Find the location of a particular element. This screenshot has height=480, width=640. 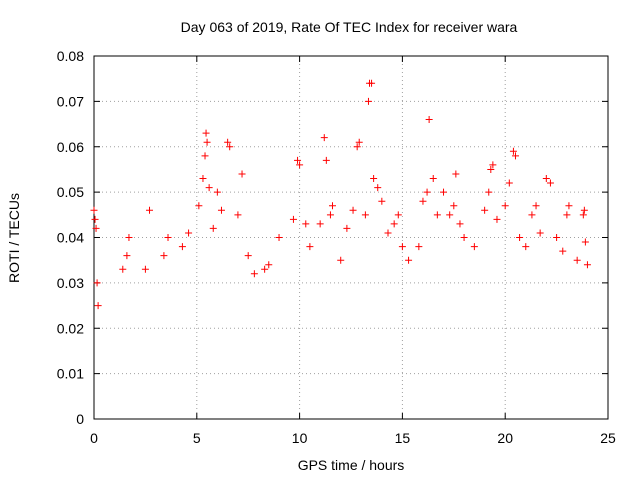

x-tick-labels: 0 5 10 15 20 25 is located at coordinates (353, 438).